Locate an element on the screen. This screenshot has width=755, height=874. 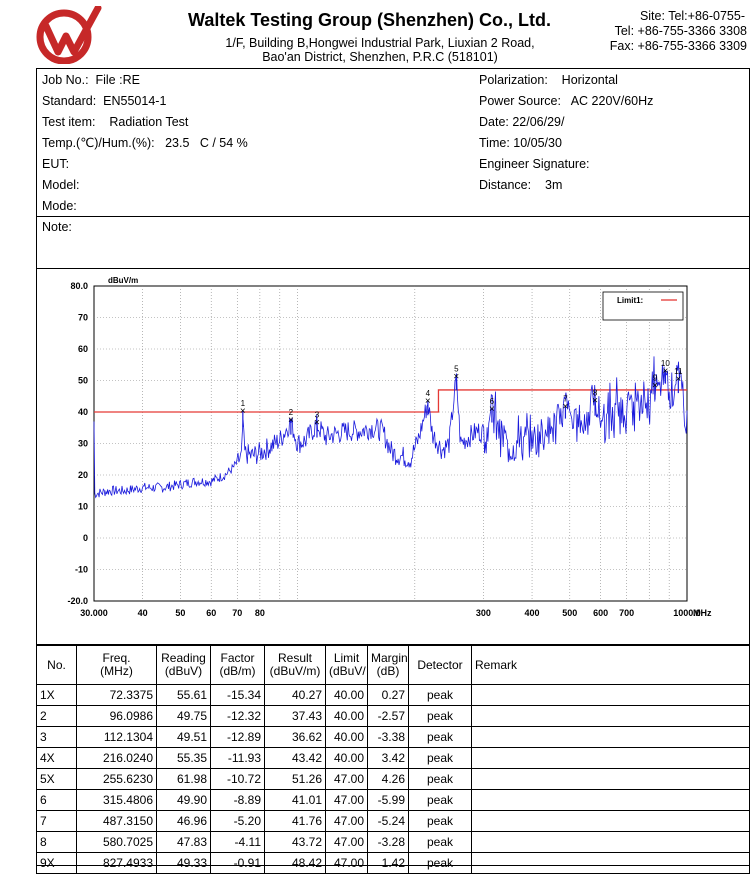
table-cell: 55.35 is located at coordinates (183, 758).